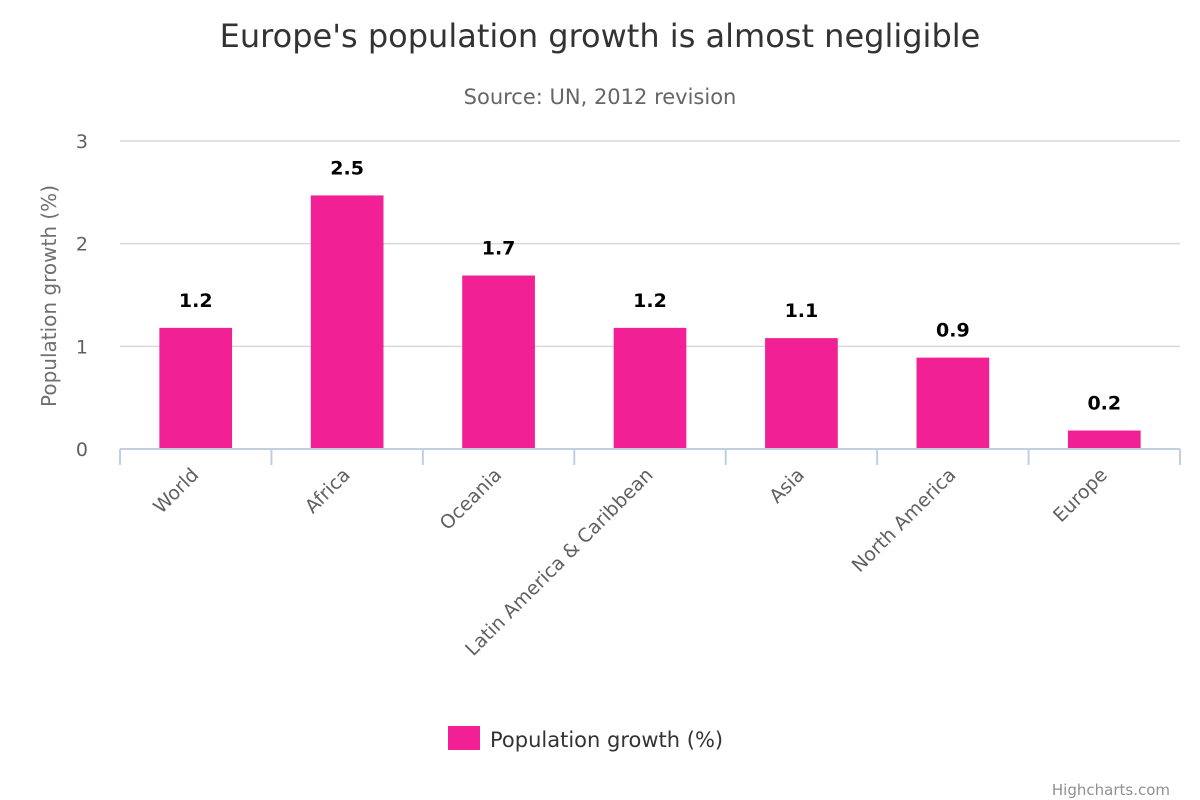 This screenshot has width=1200, height=800. I want to click on y-tick-label: 1, so click(82, 347).